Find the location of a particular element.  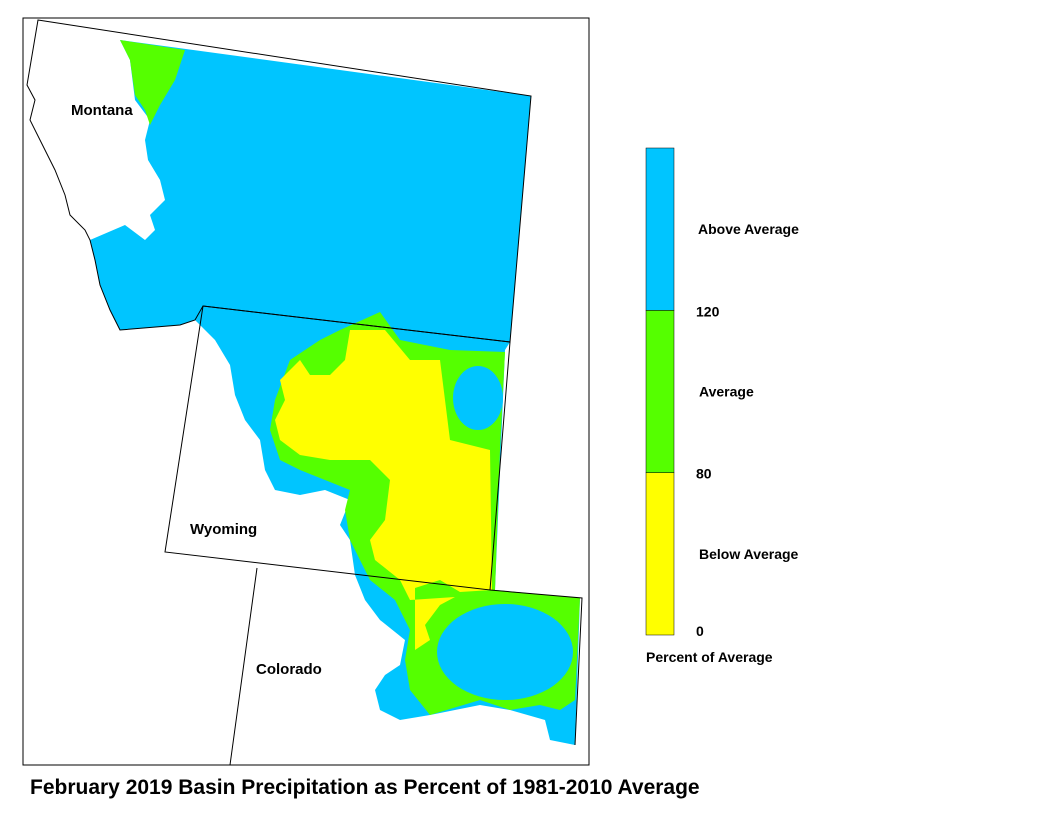

state-label: Colorado is located at coordinates (289, 669).